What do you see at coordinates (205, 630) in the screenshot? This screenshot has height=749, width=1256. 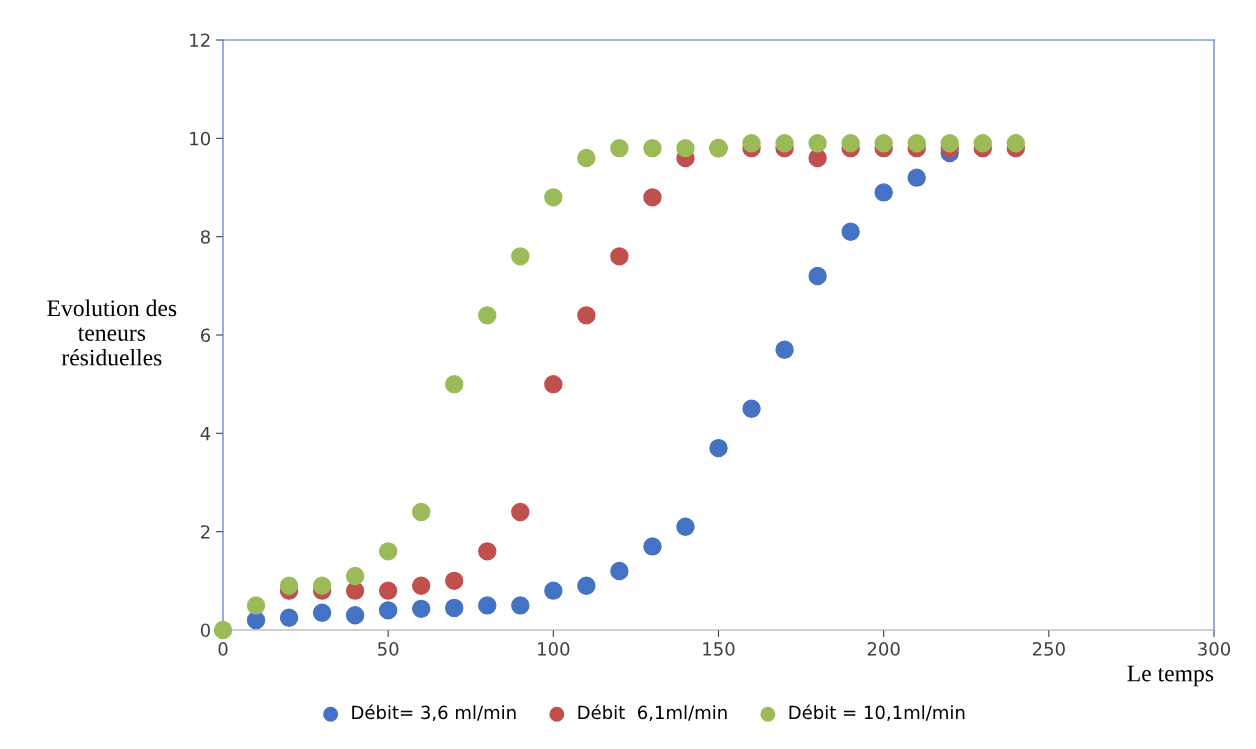 I see `y-tick-label: 0` at bounding box center [205, 630].